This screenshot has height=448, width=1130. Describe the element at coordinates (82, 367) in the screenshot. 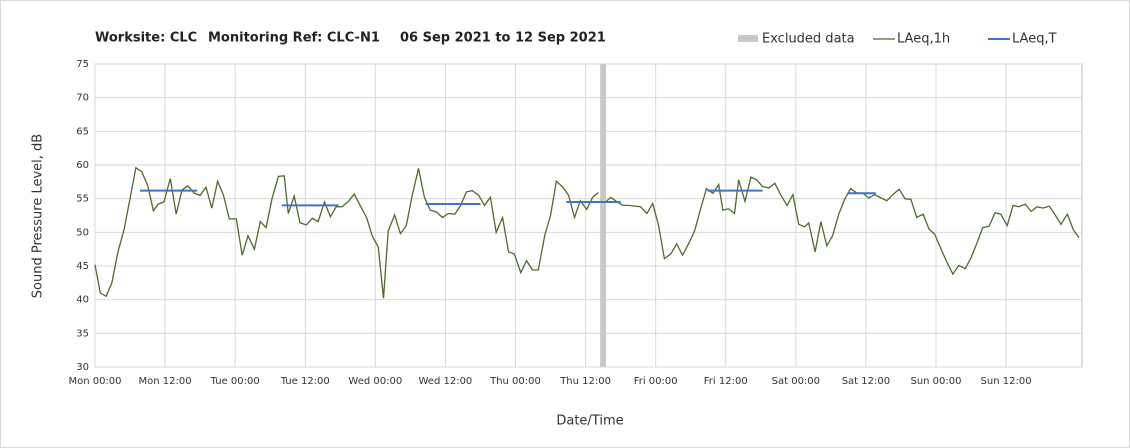

I see `y-tick-label: 30` at that location.